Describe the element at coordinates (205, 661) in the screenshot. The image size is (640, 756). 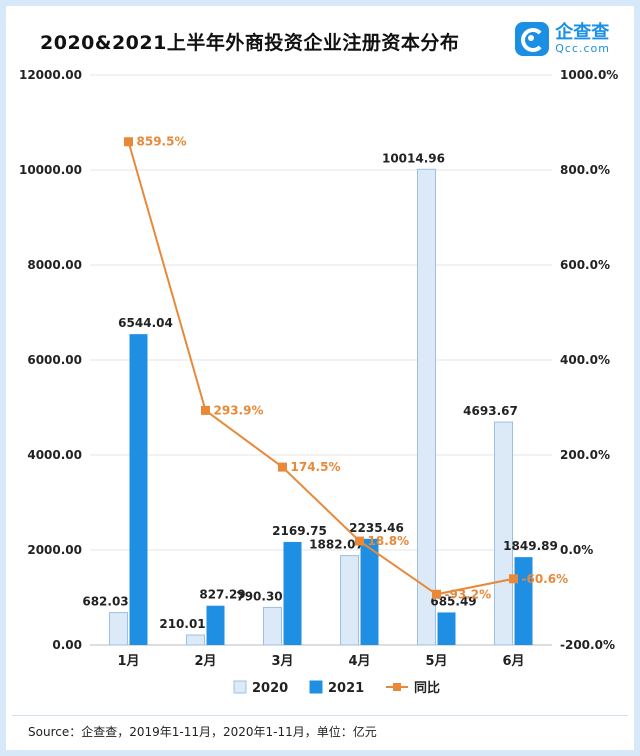
I see `x-tick-label: 2月` at that location.